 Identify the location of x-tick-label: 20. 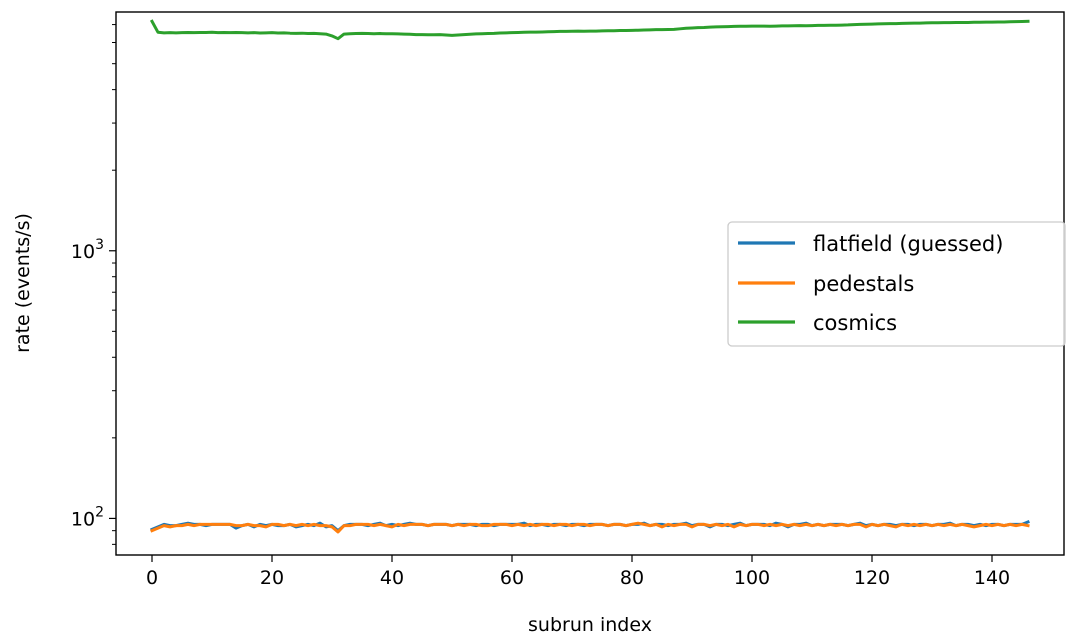
(272, 578).